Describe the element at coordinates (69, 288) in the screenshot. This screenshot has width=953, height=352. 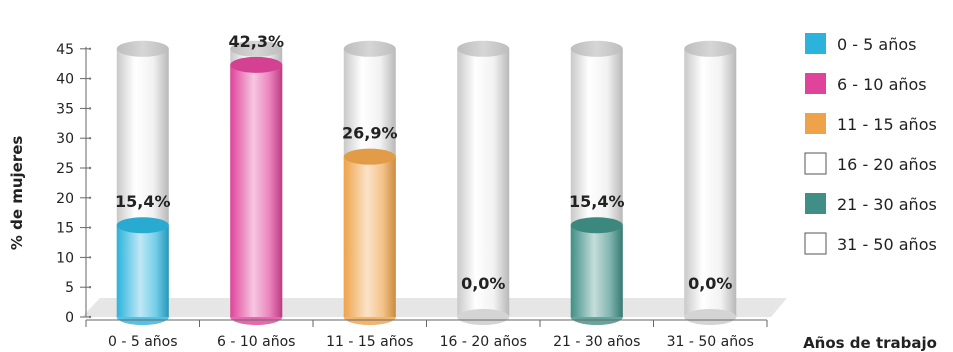
I see `y-tick-label: 5` at that location.